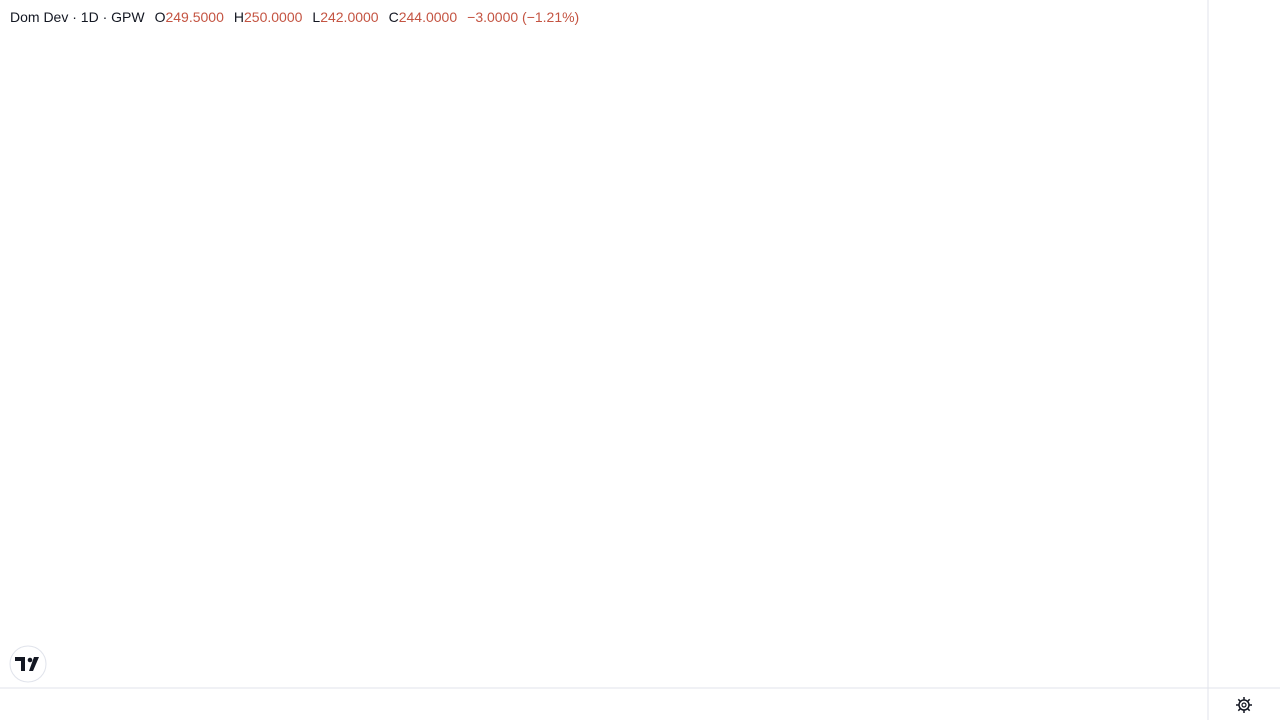 The height and width of the screenshot is (720, 1280). What do you see at coordinates (273, 17) in the screenshot?
I see `ohlc-value: 250.0000` at bounding box center [273, 17].